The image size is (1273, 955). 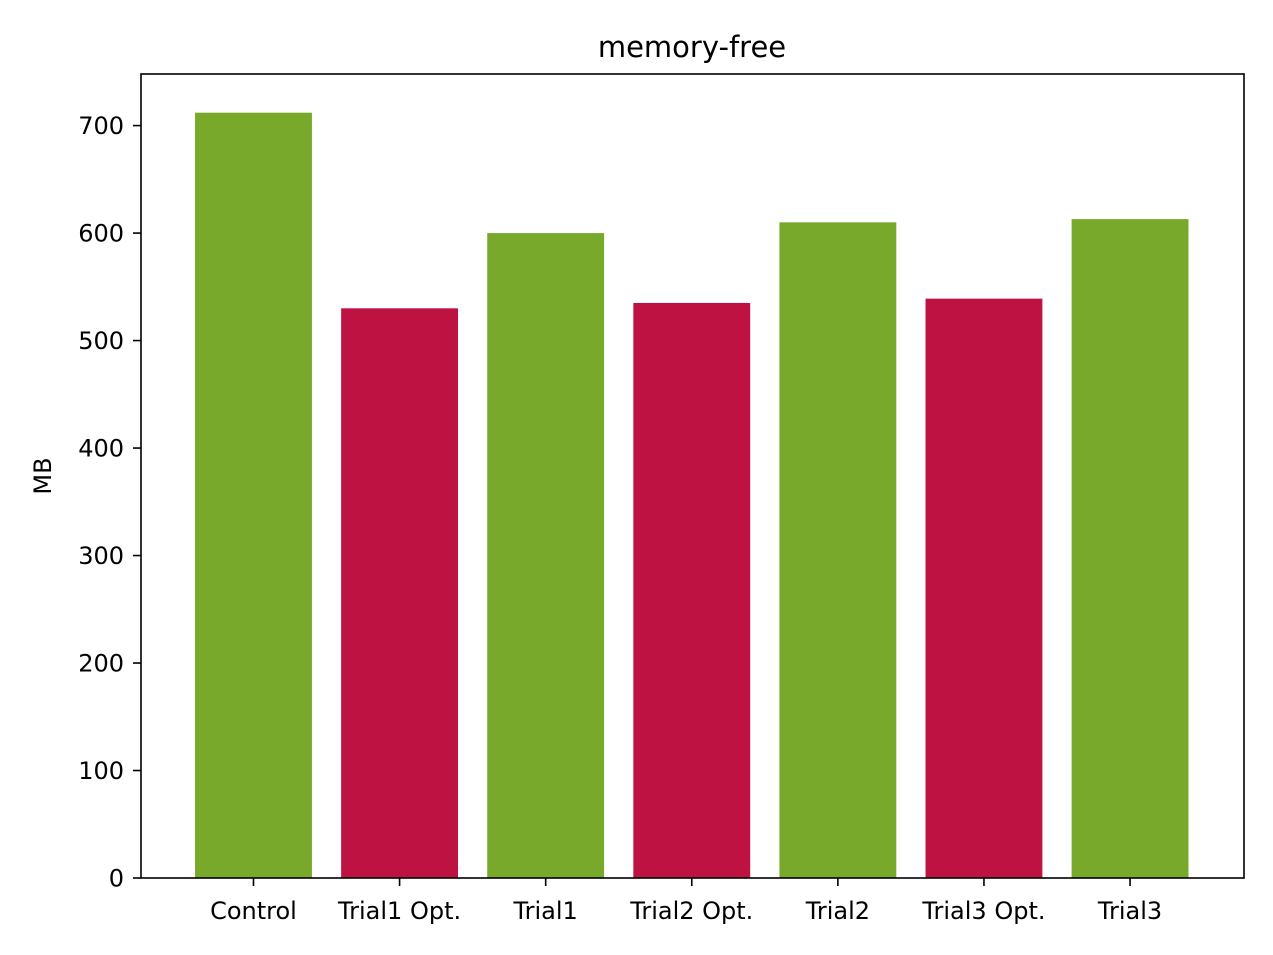 I want to click on bar-trial1-opt, so click(x=400, y=593).